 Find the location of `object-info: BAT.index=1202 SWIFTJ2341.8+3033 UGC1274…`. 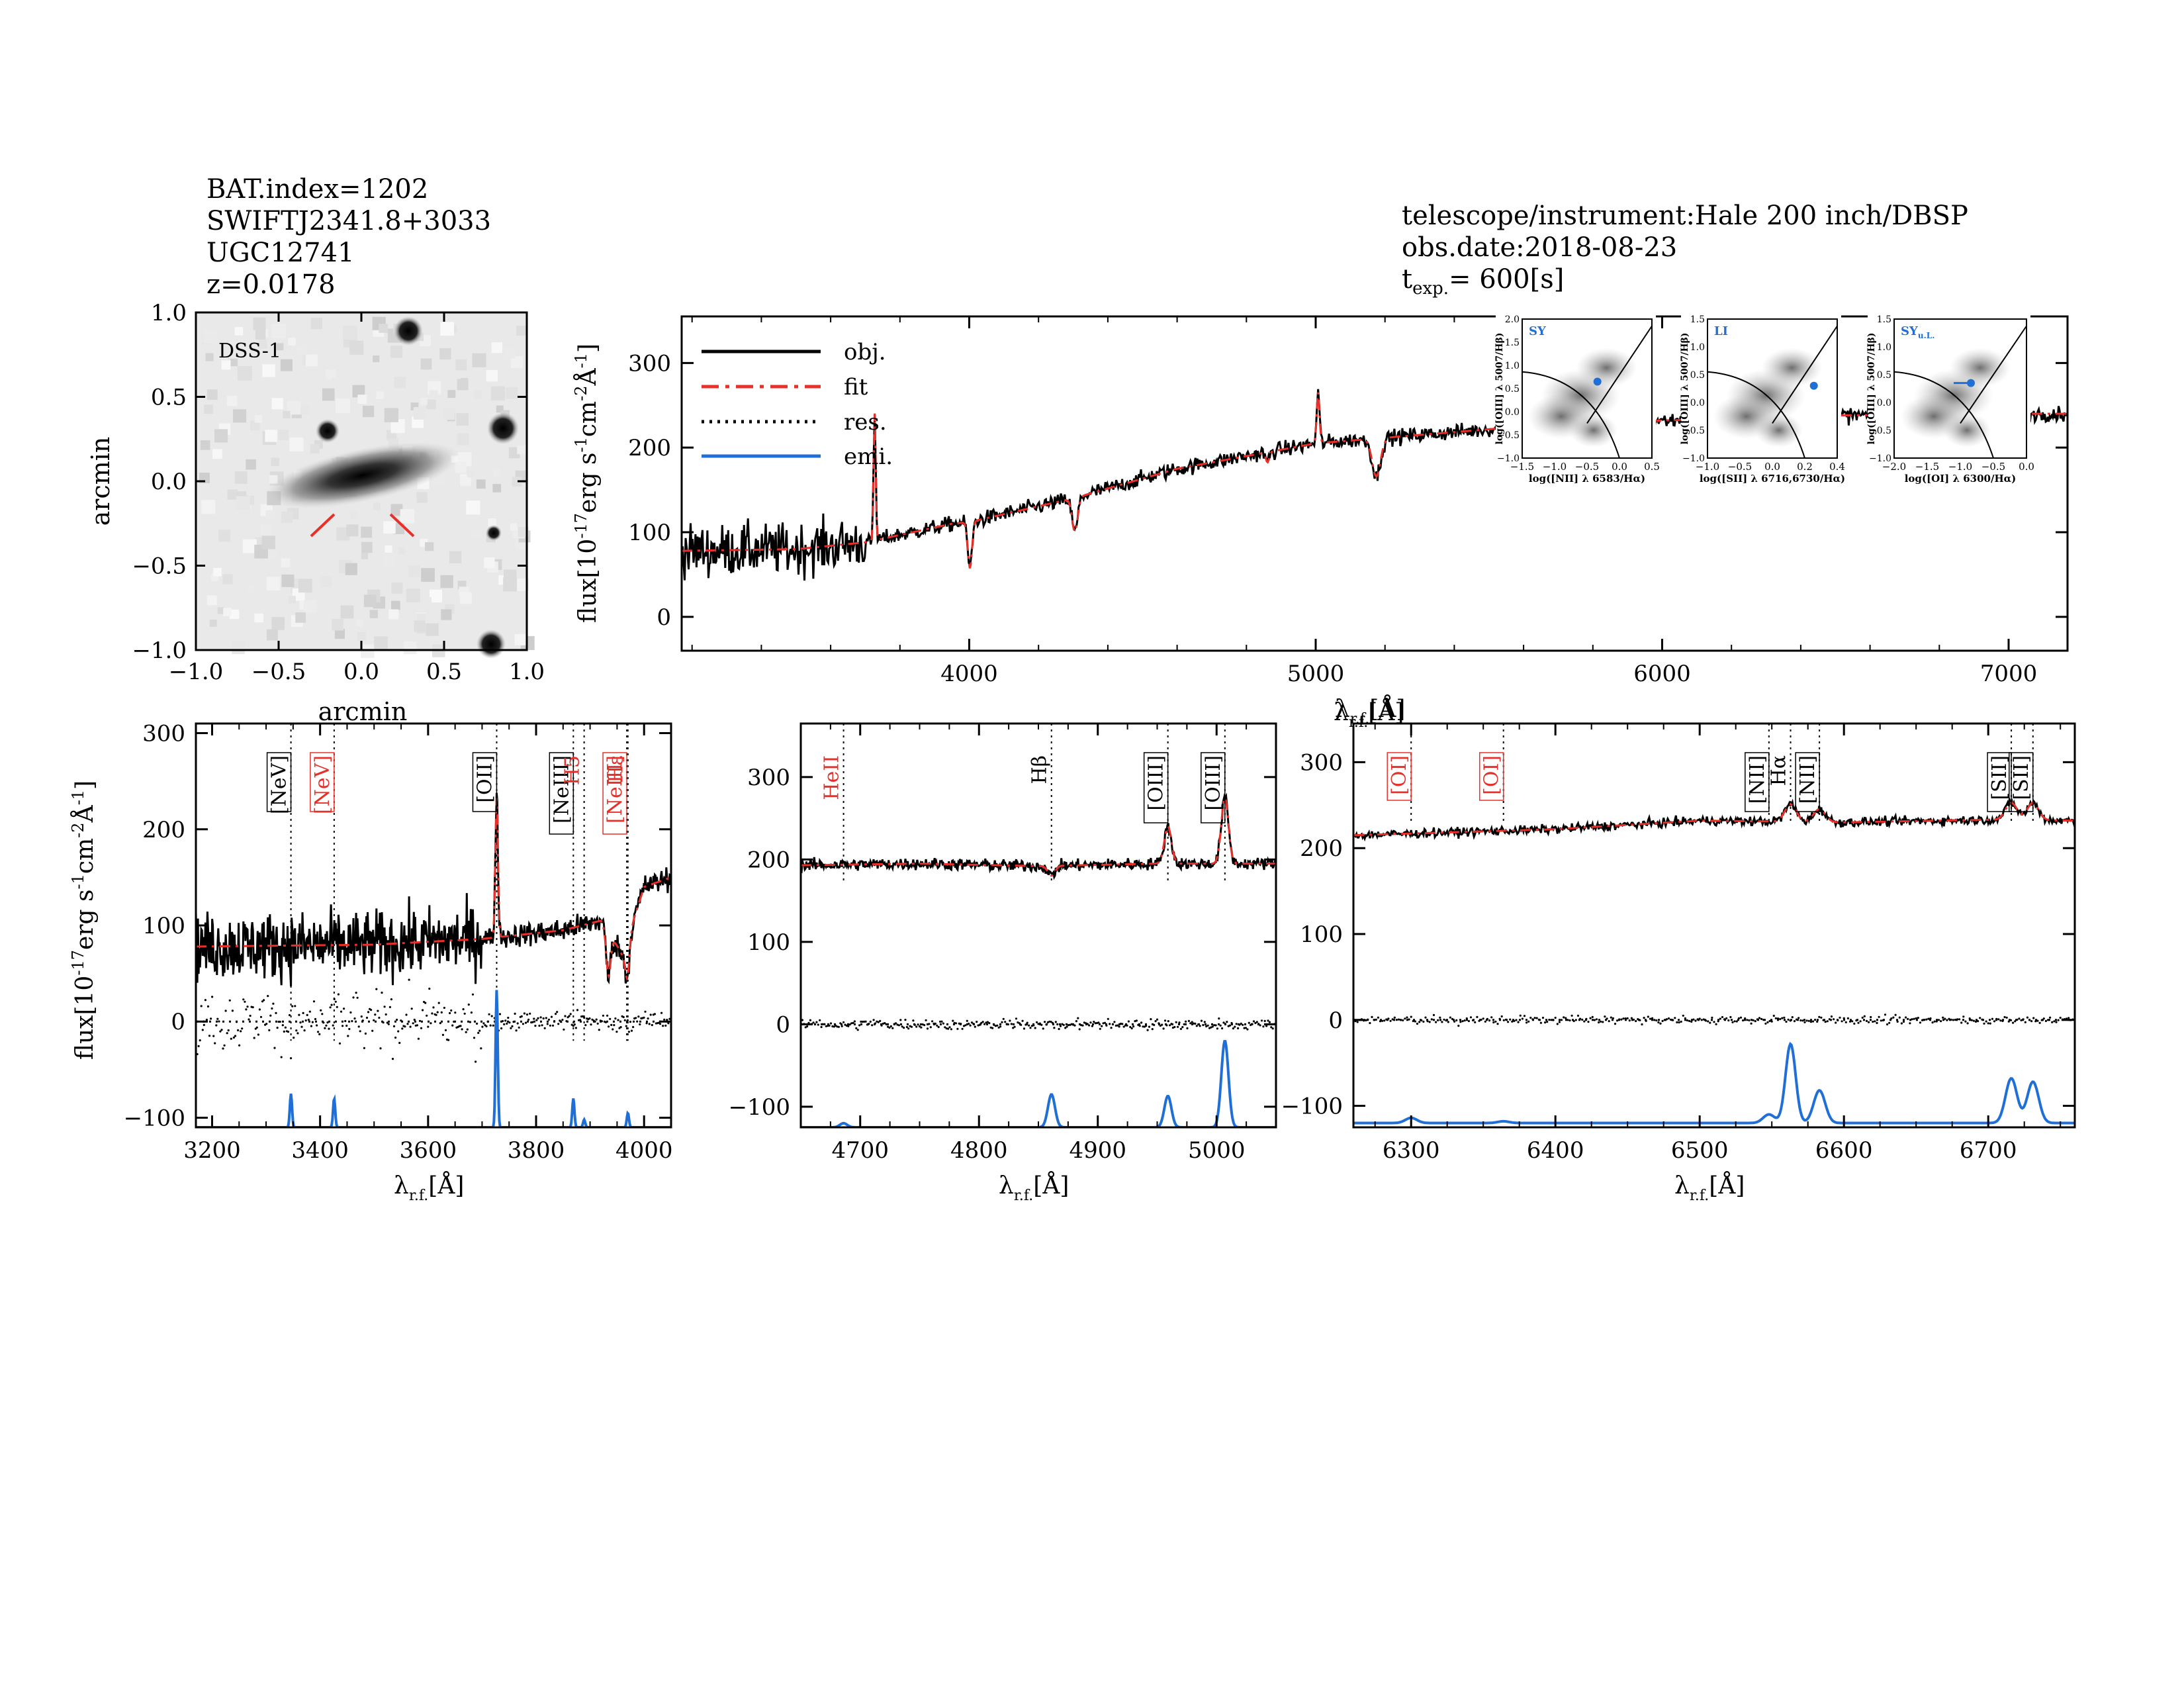

object-info: BAT.index=1202 SWIFTJ2341.8+3033 UGC1274… is located at coordinates (348, 237).